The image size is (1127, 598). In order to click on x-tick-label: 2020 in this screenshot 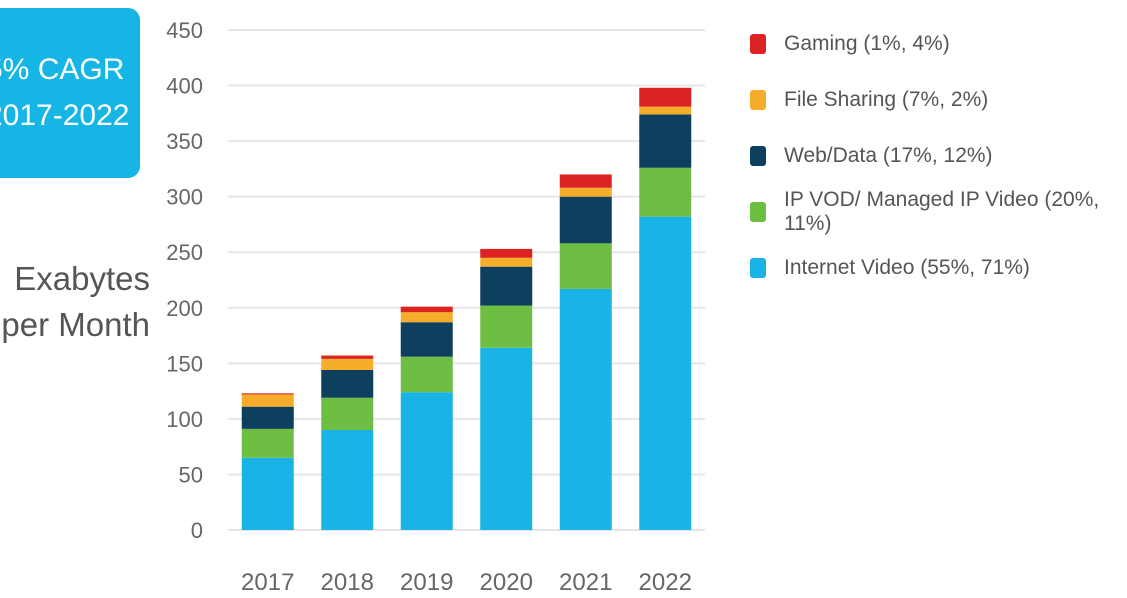, I will do `click(506, 582)`.